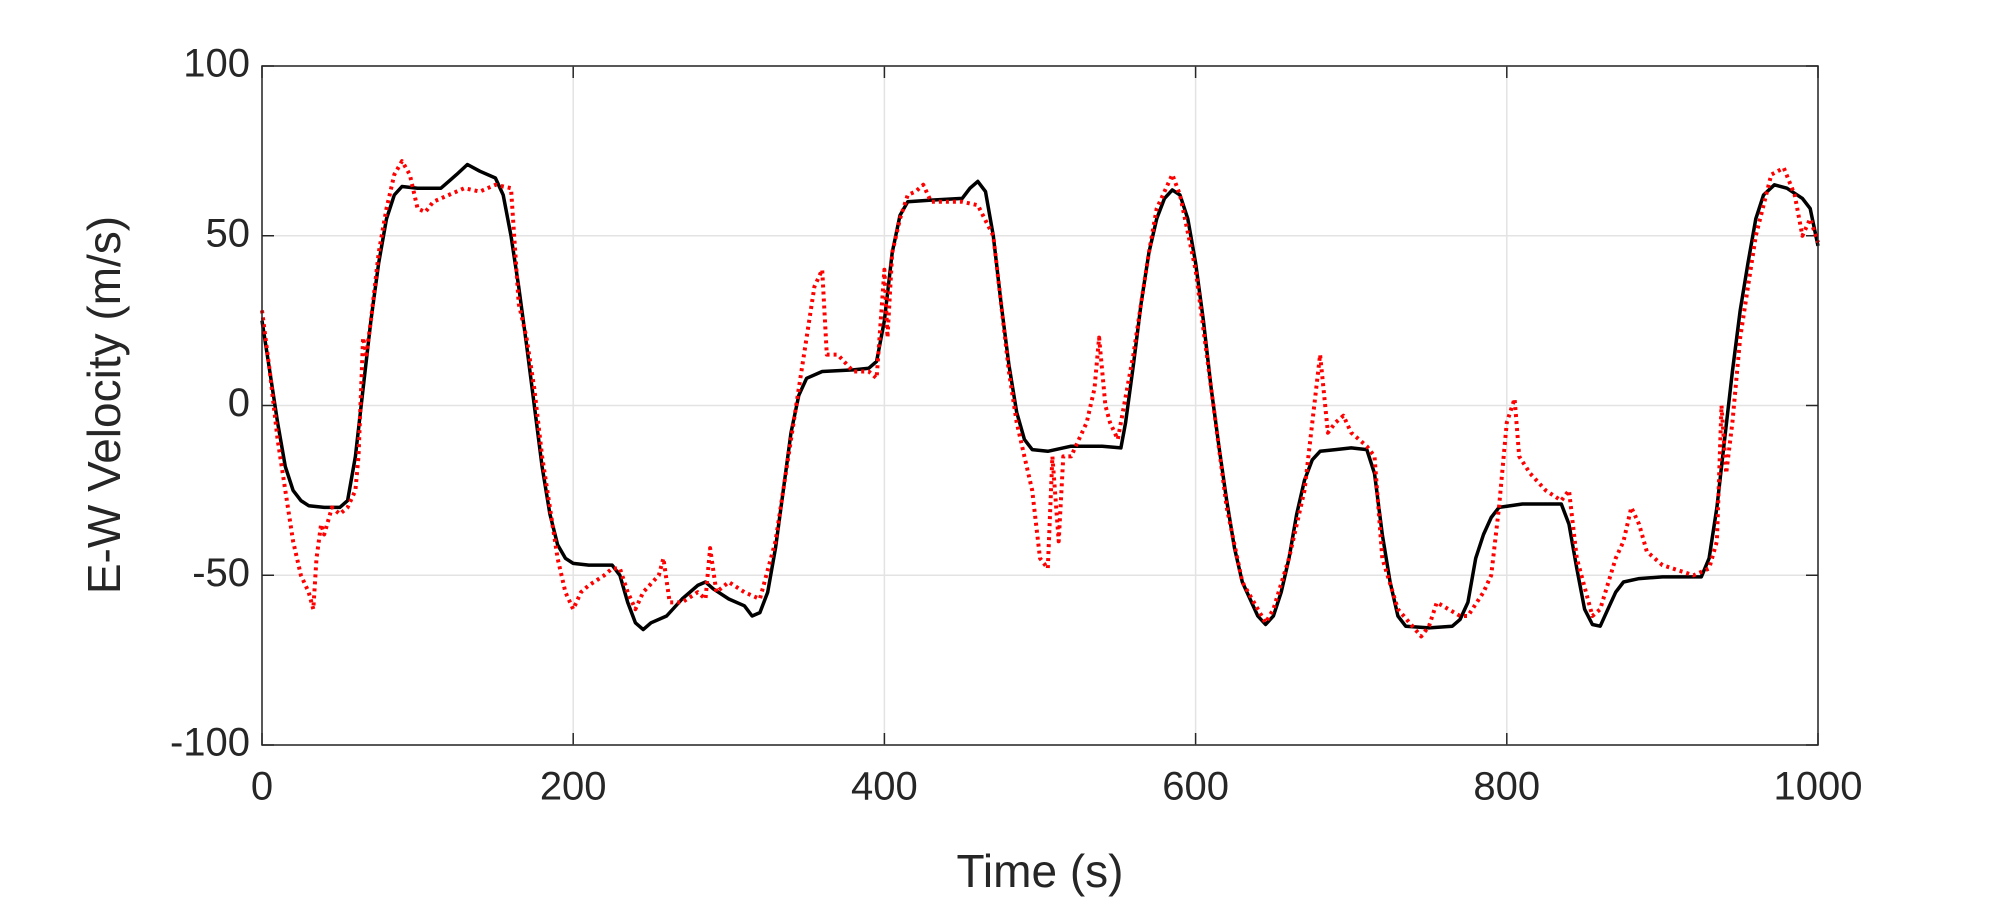 This screenshot has height=900, width=2000. I want to click on y-axis-label: E-W Velocity (m/s), so click(104, 405).